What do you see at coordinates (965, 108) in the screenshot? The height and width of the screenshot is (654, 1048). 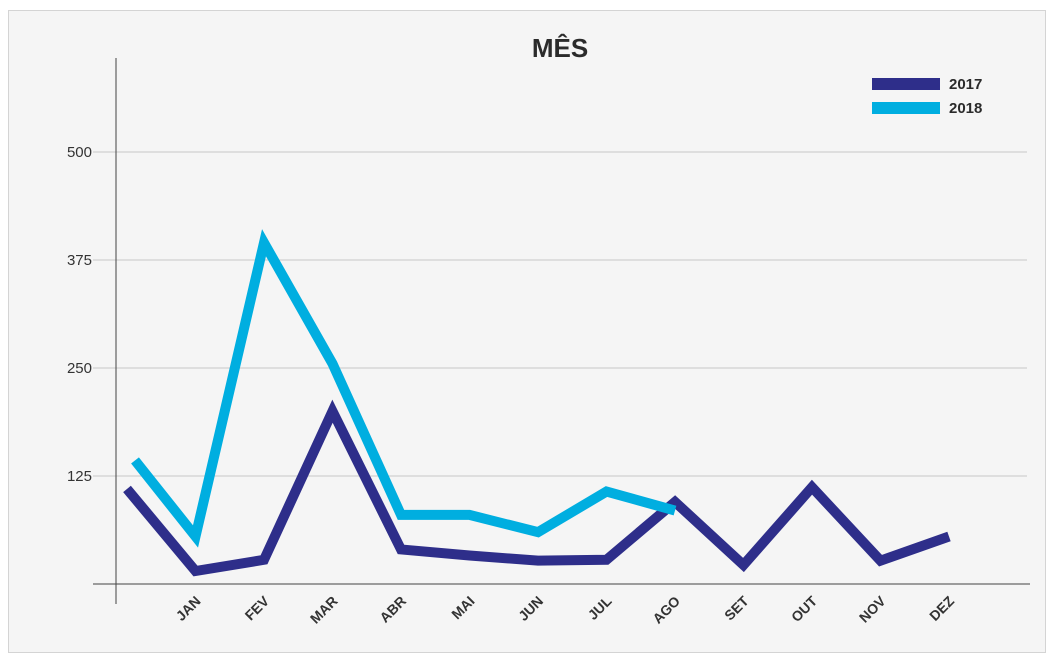 I see `legend-label: 2018` at bounding box center [965, 108].